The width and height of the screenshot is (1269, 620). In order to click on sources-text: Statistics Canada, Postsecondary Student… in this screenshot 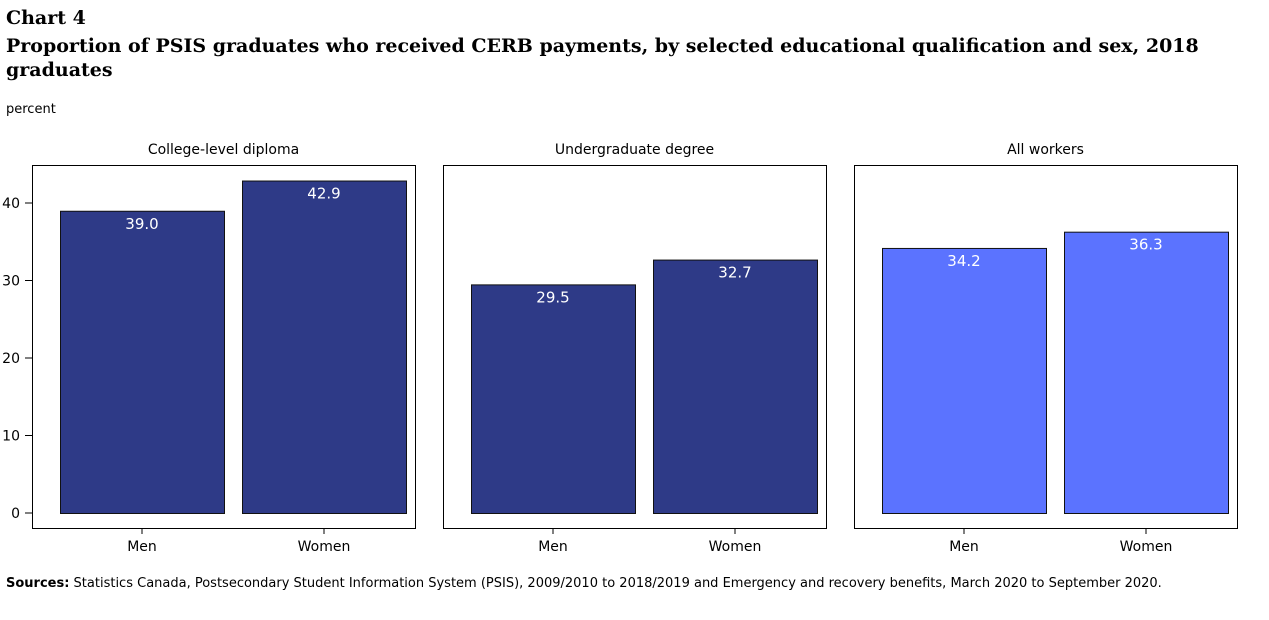, I will do `click(615, 583)`.